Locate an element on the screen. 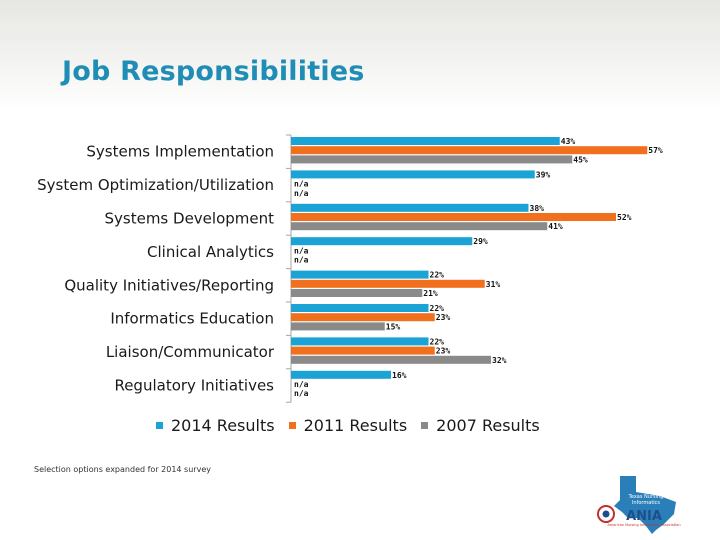  category-label: System Optimization/Utilization is located at coordinates (155, 185).